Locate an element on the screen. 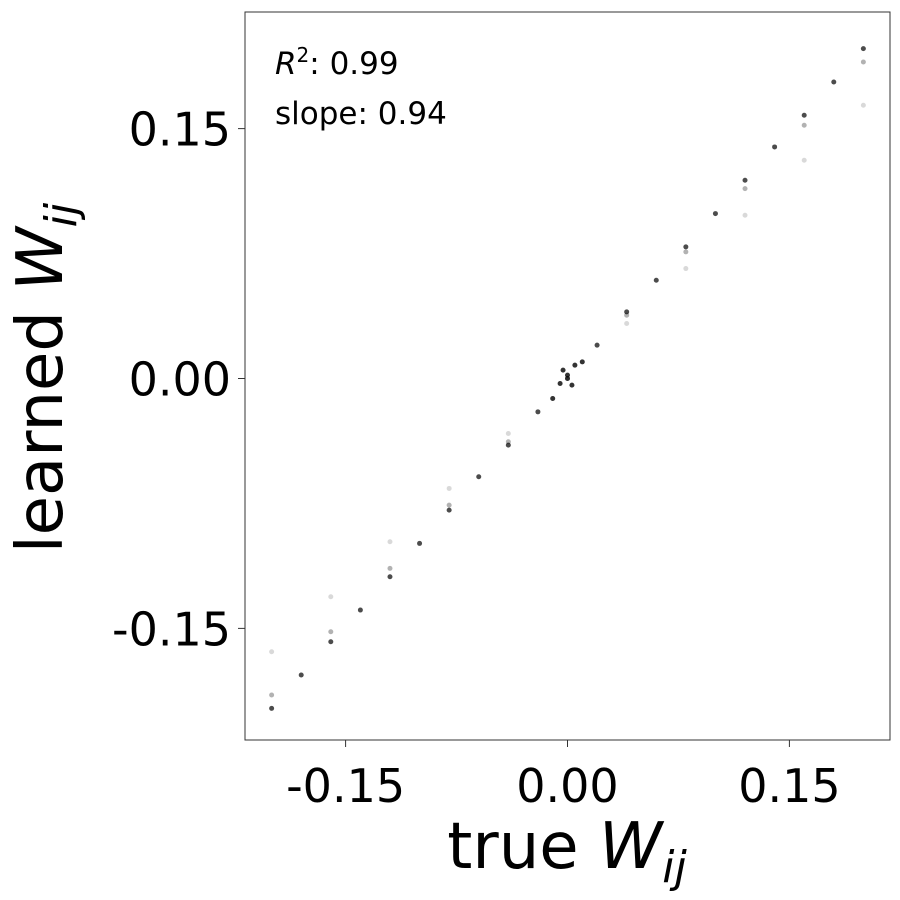 This screenshot has width=900, height=900. x-label-subscript: ij is located at coordinates (674, 867).